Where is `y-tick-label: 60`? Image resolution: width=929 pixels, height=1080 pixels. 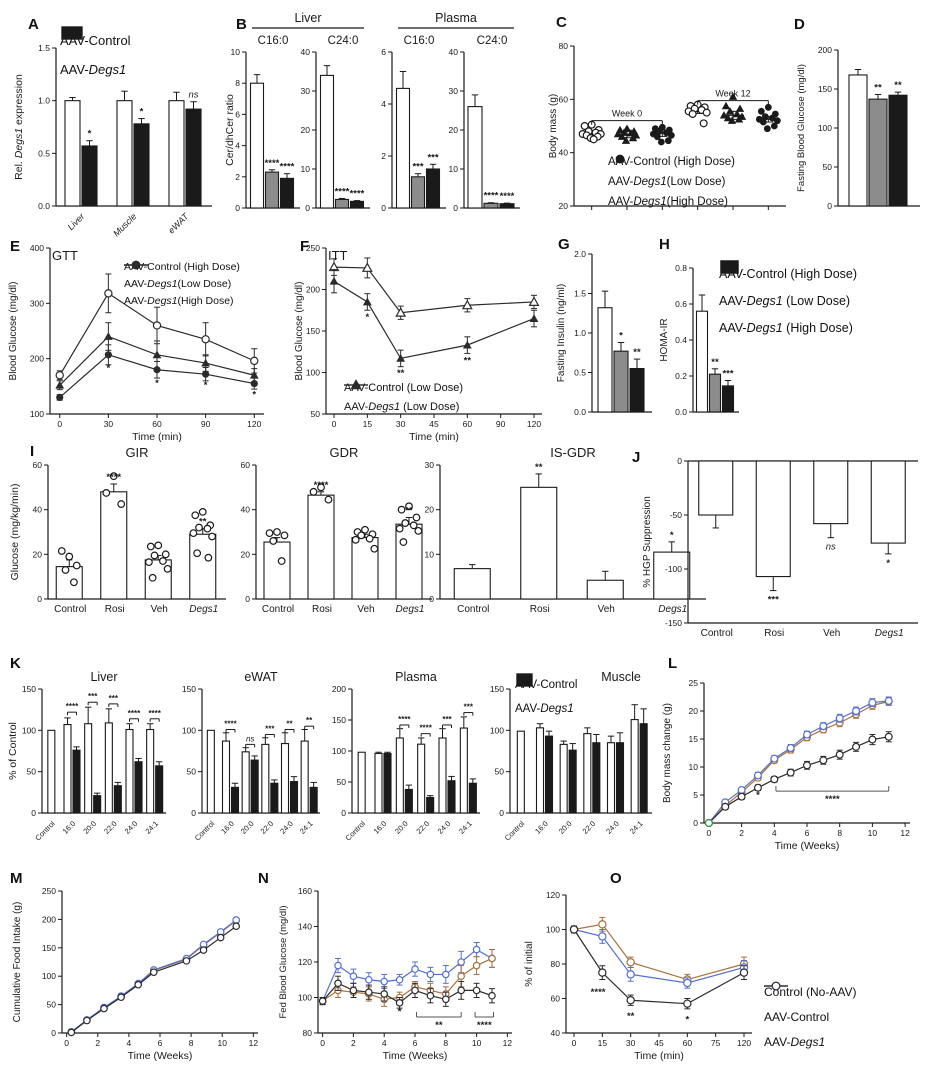
y-tick-label: 60 is located at coordinates (246, 465).